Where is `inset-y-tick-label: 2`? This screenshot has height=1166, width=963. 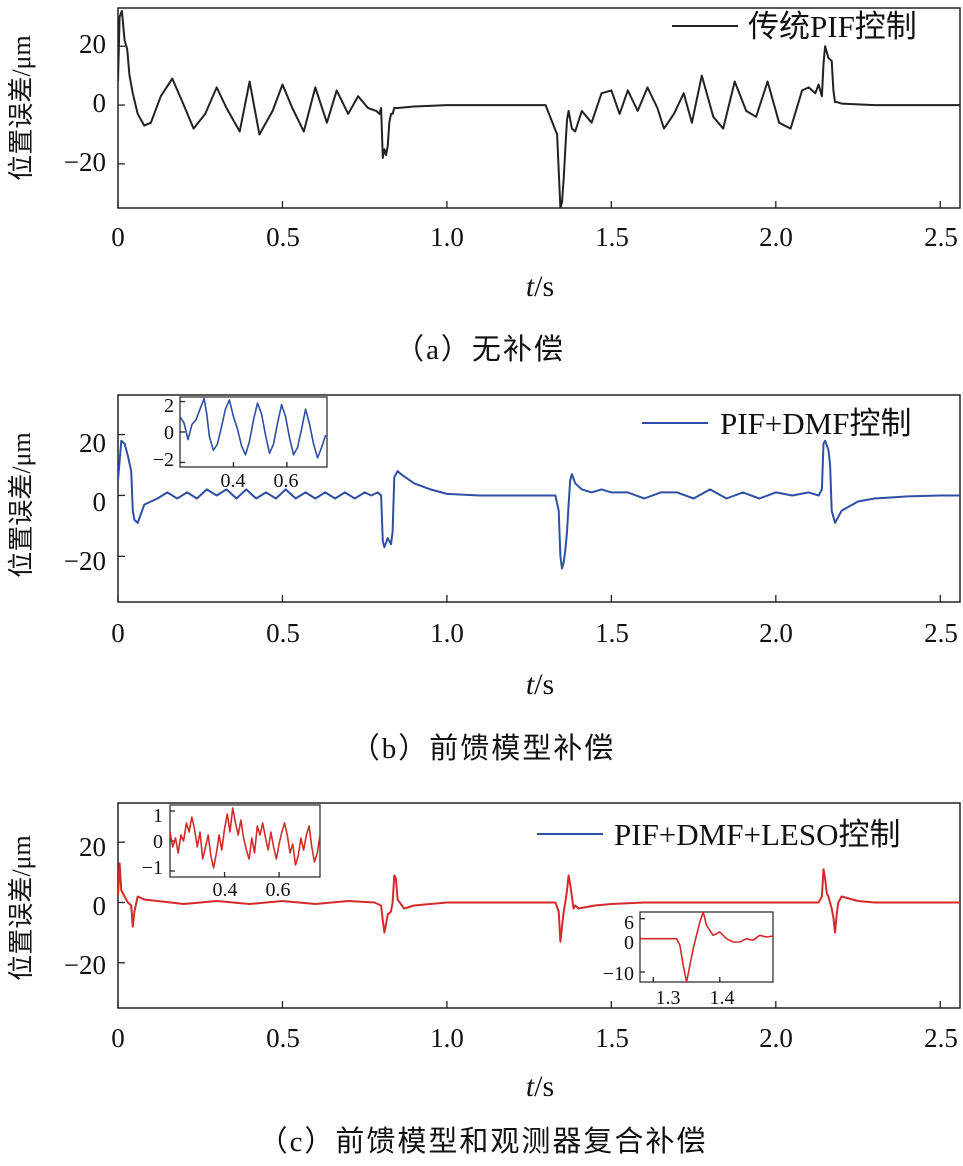 inset-y-tick-label: 2 is located at coordinates (169, 406).